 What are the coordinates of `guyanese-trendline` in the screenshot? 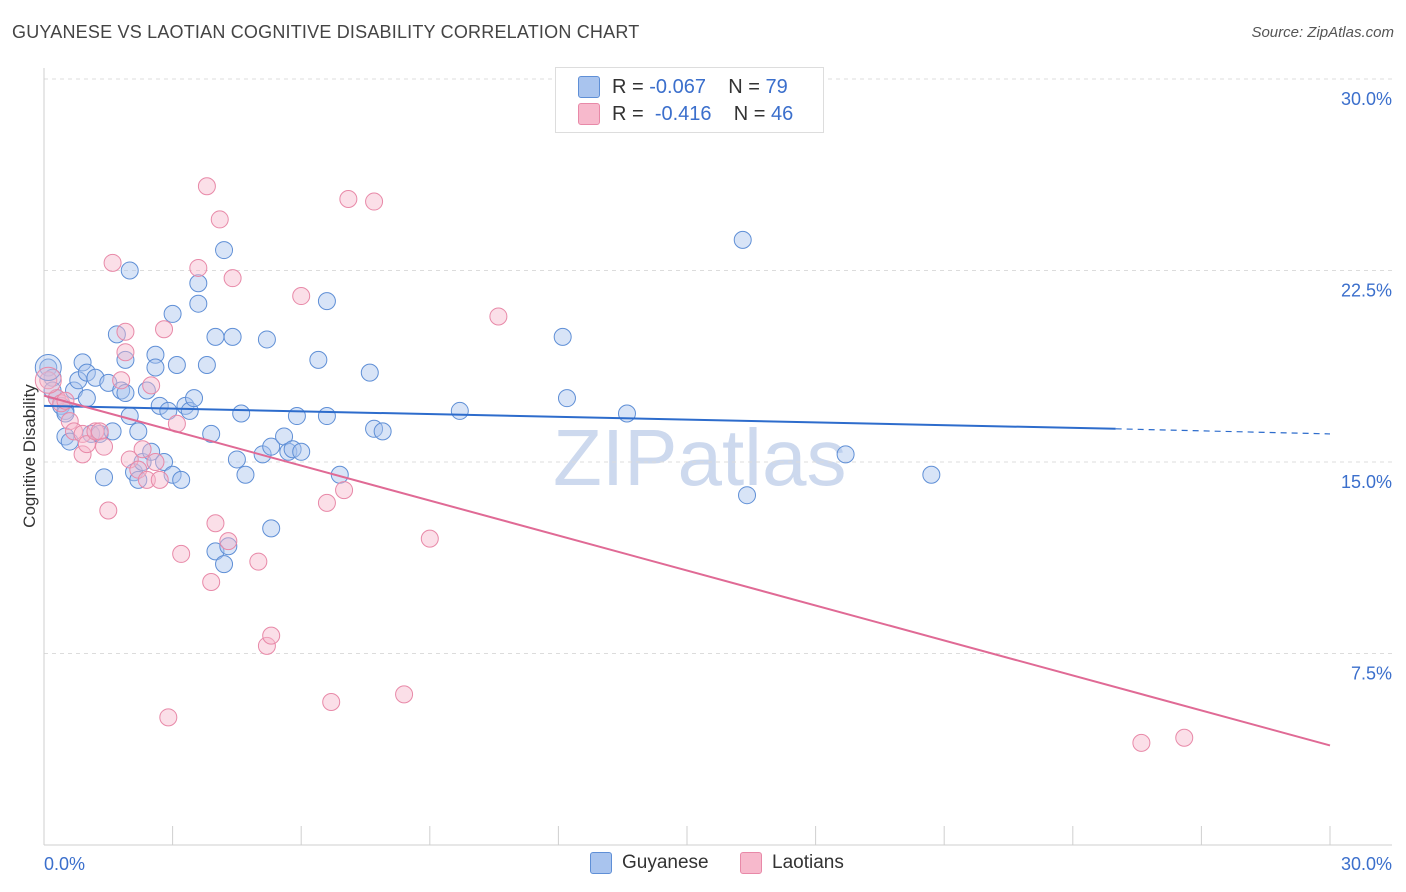 It's located at (579, 417).